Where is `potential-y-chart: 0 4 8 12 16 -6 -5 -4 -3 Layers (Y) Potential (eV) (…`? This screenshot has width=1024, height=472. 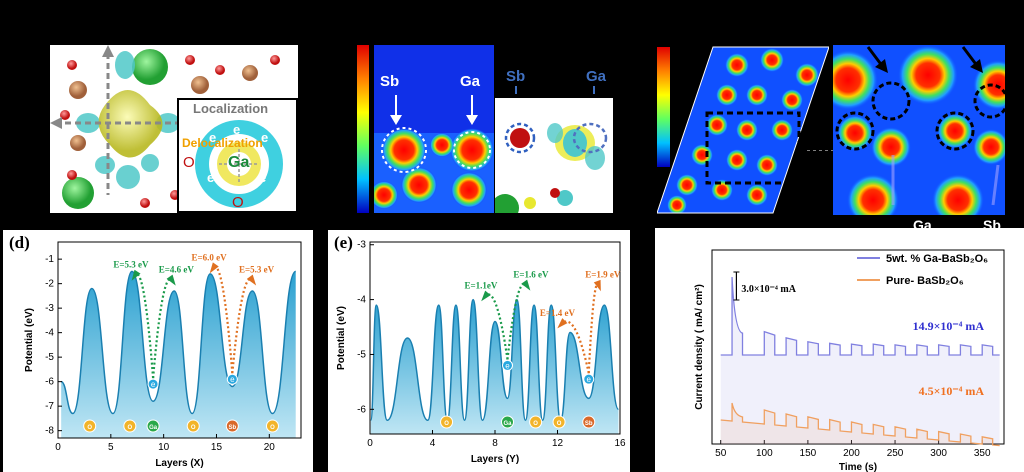
potential-y-chart: 0 4 8 12 16 -6 -5 -4 -3 Layers (Y) Potential (eV) (… is located at coordinates (480, 349).